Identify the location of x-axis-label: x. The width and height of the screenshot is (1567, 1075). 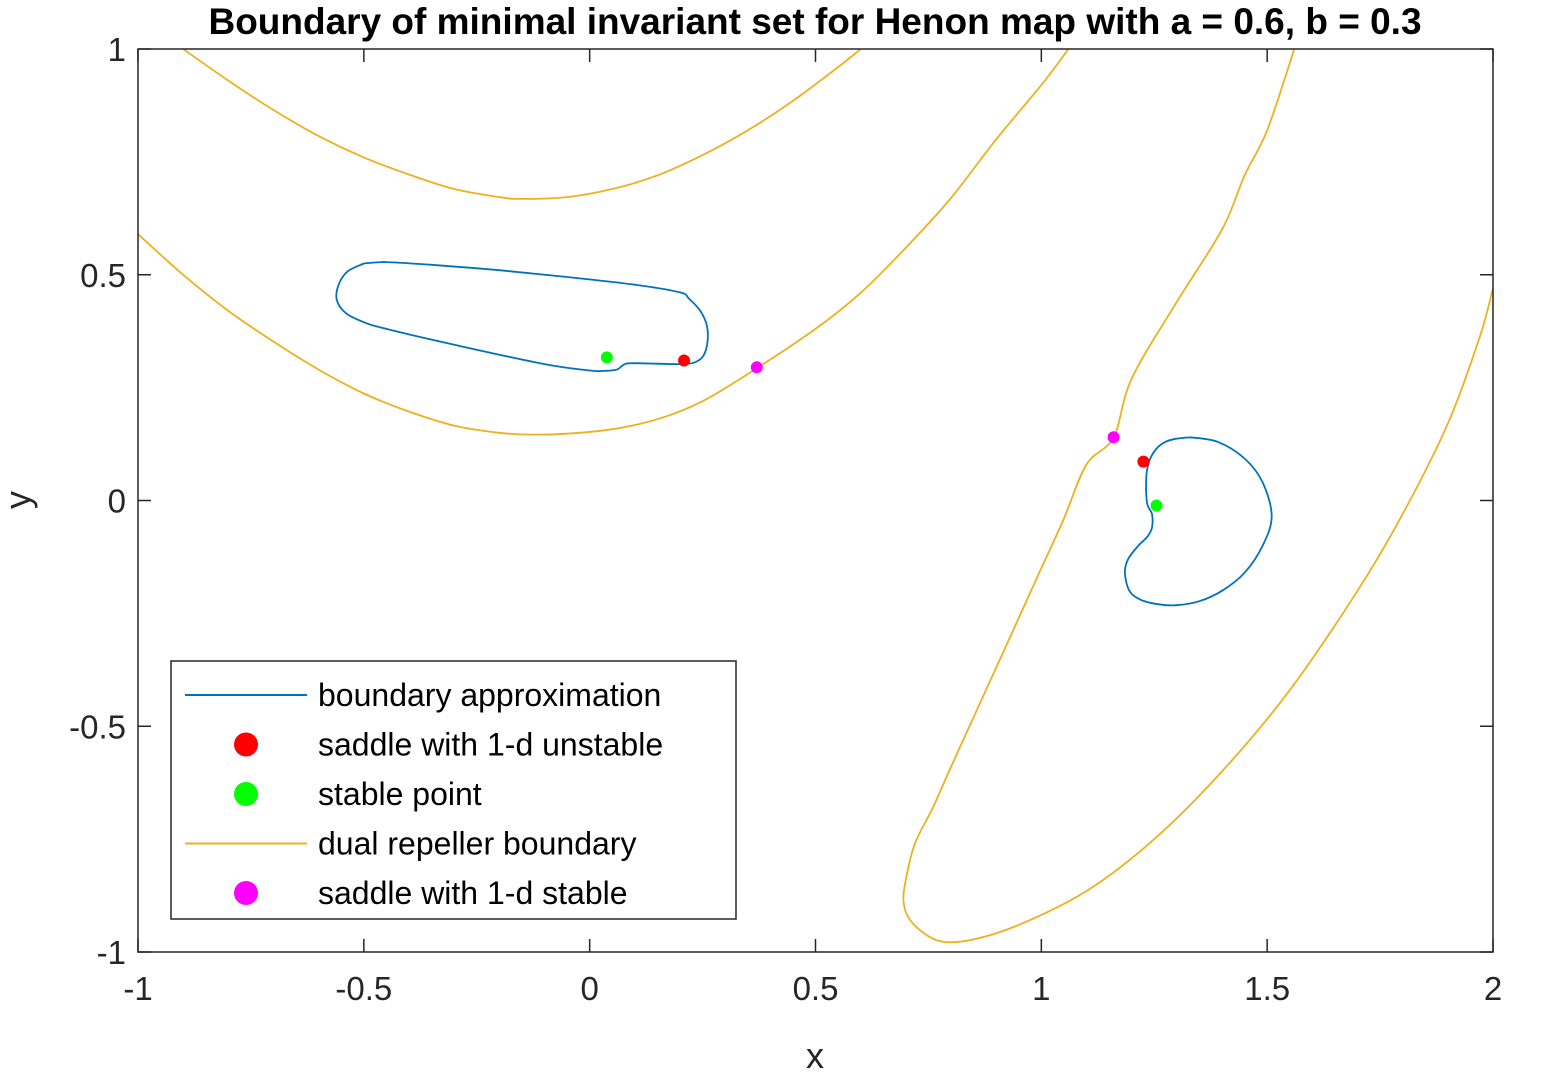
(815, 1055).